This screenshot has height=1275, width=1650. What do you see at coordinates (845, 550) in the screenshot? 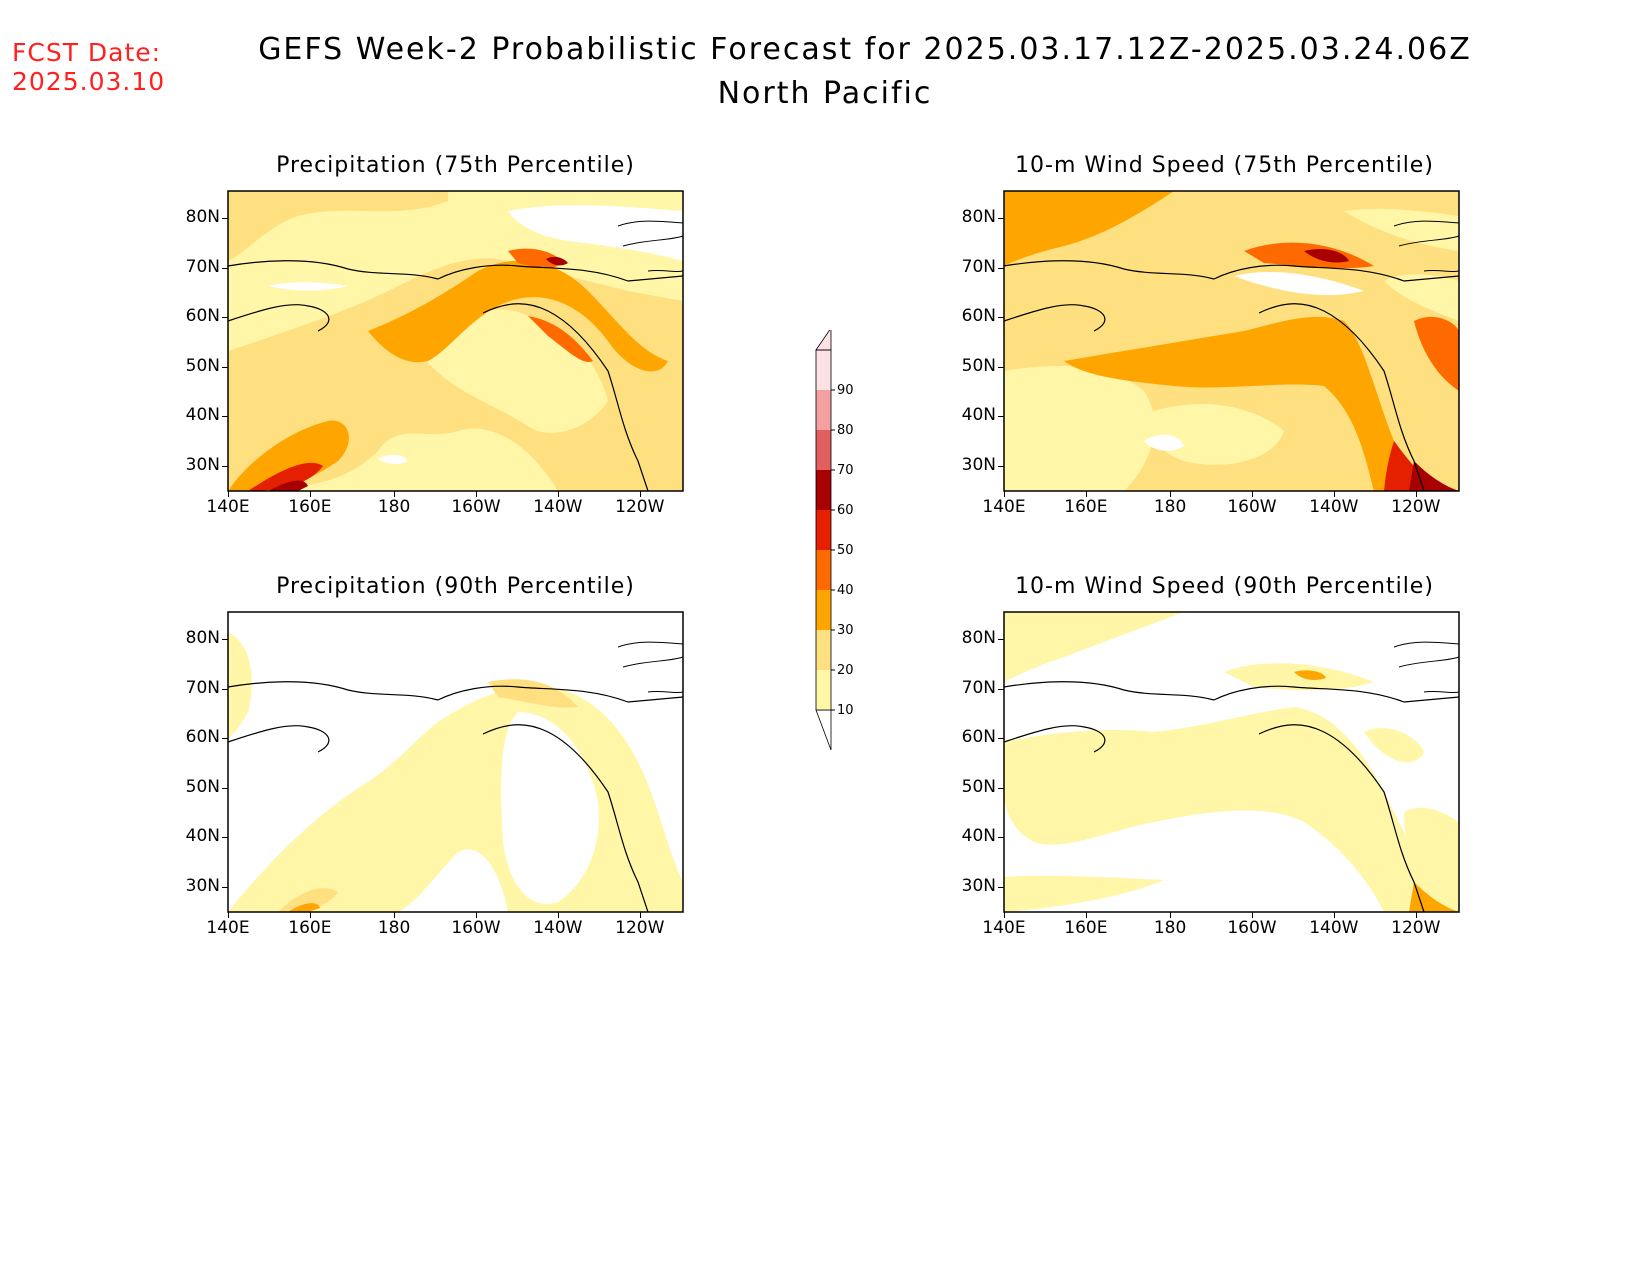
I see `colorbar-label: 50` at bounding box center [845, 550].